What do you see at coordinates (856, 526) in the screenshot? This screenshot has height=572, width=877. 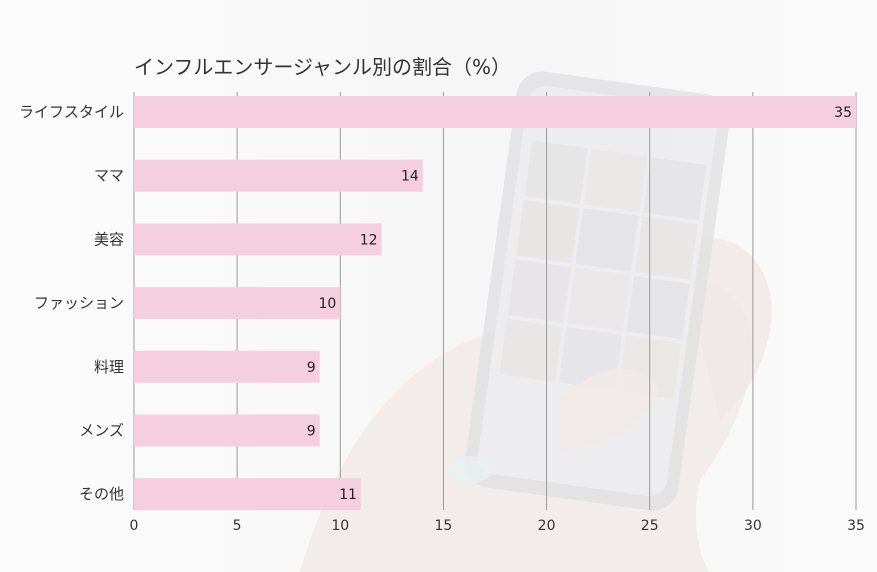 I see `x-tick-label: 35` at bounding box center [856, 526].